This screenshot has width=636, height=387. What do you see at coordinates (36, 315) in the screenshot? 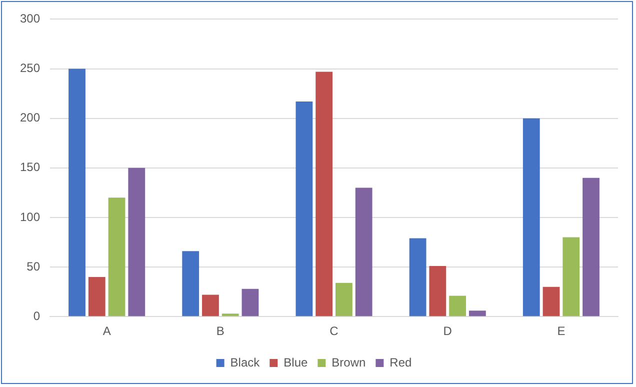
I see `y-tick-label: 0` at bounding box center [36, 315].